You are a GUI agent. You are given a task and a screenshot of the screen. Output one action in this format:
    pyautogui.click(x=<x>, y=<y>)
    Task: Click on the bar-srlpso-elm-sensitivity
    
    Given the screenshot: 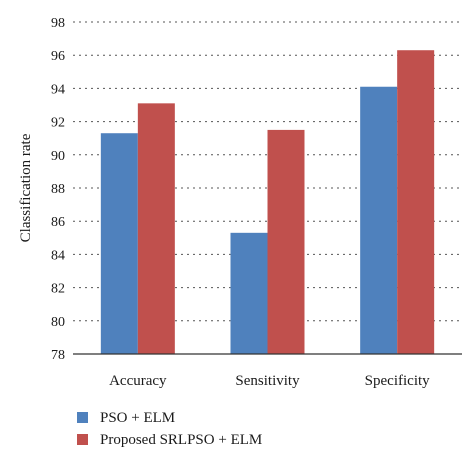 What is the action you would take?
    pyautogui.click(x=286, y=241)
    